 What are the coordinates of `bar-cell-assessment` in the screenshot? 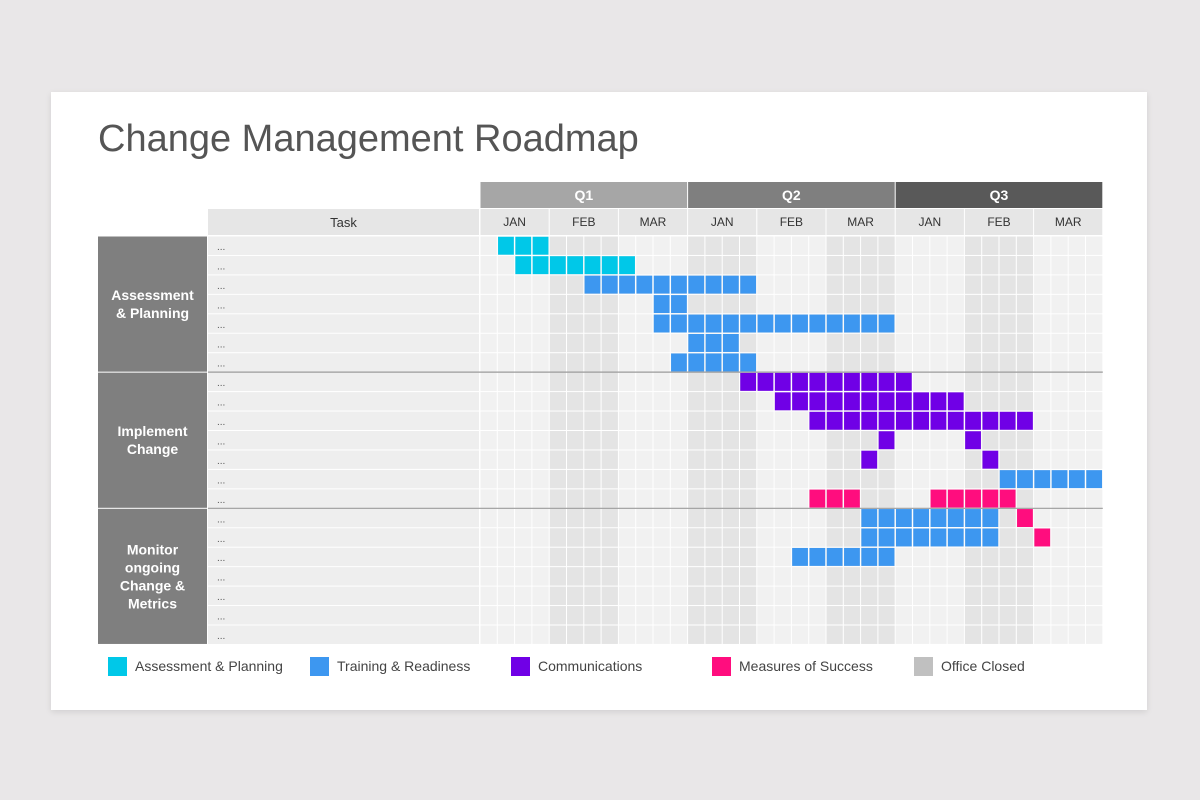 It's located at (592, 265).